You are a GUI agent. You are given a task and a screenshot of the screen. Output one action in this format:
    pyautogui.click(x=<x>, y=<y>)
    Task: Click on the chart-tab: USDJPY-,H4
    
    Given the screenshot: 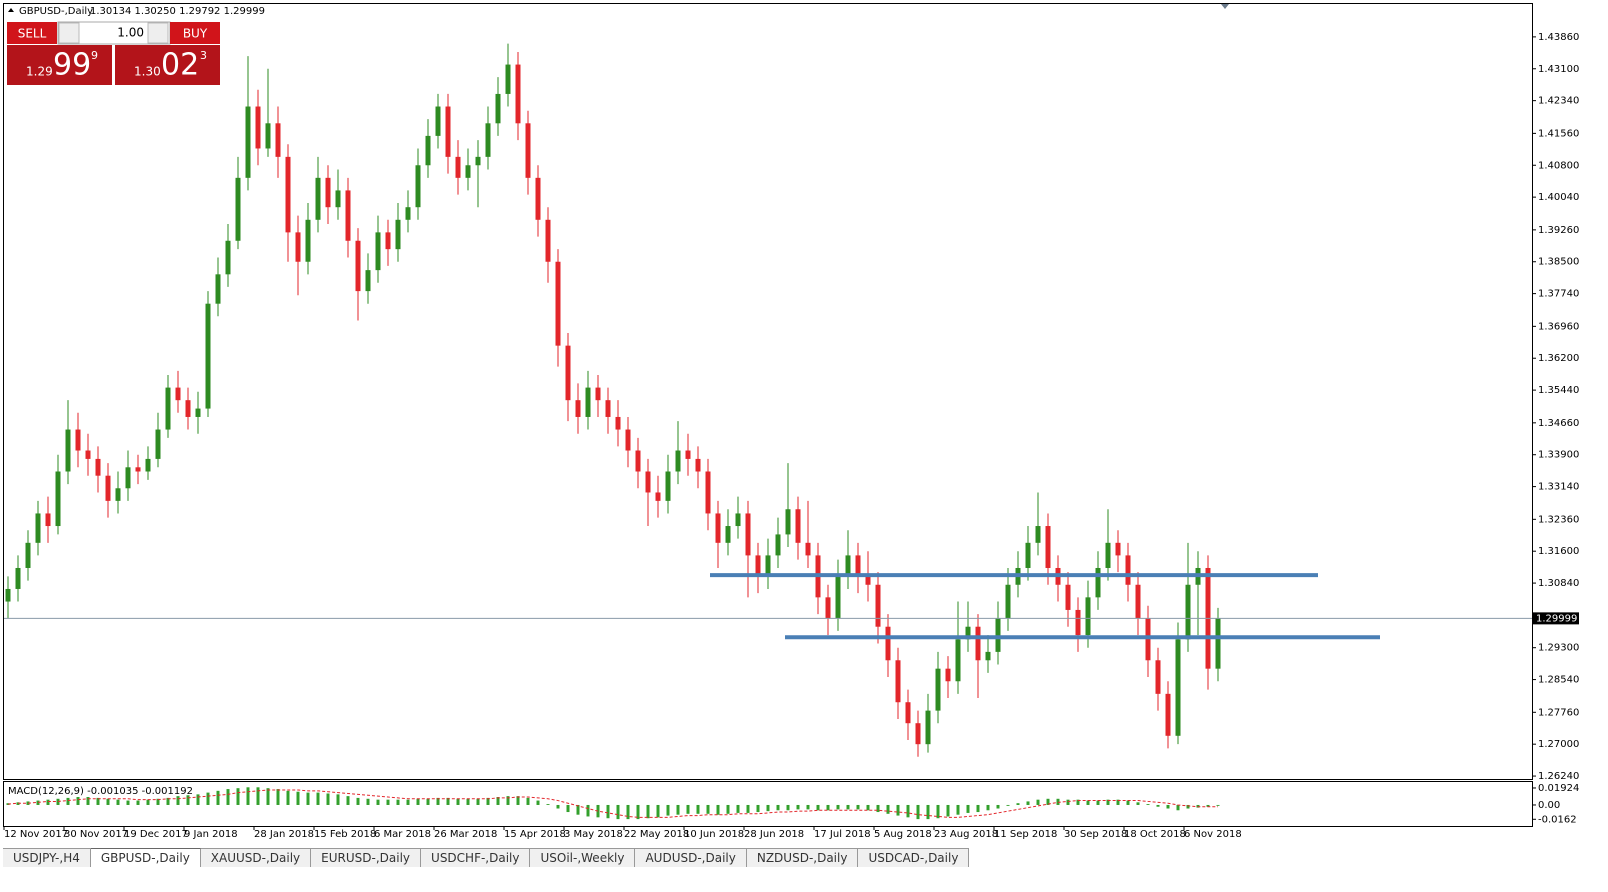 What is the action you would take?
    pyautogui.click(x=47, y=857)
    